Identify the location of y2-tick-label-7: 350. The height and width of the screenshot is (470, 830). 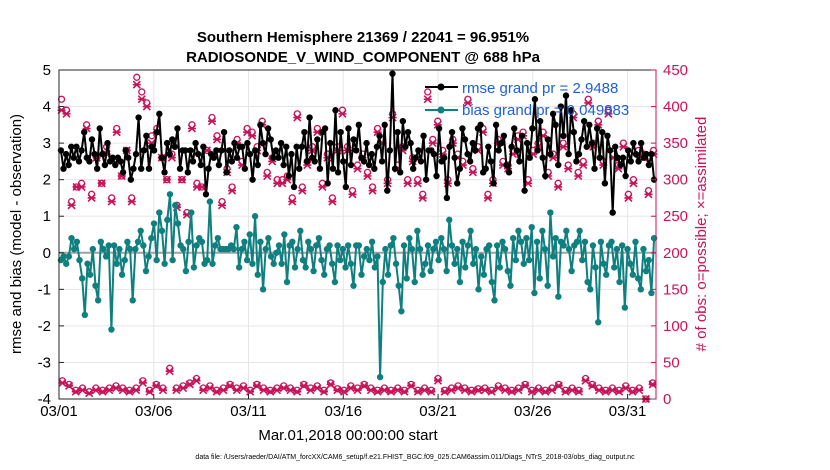
(675, 143).